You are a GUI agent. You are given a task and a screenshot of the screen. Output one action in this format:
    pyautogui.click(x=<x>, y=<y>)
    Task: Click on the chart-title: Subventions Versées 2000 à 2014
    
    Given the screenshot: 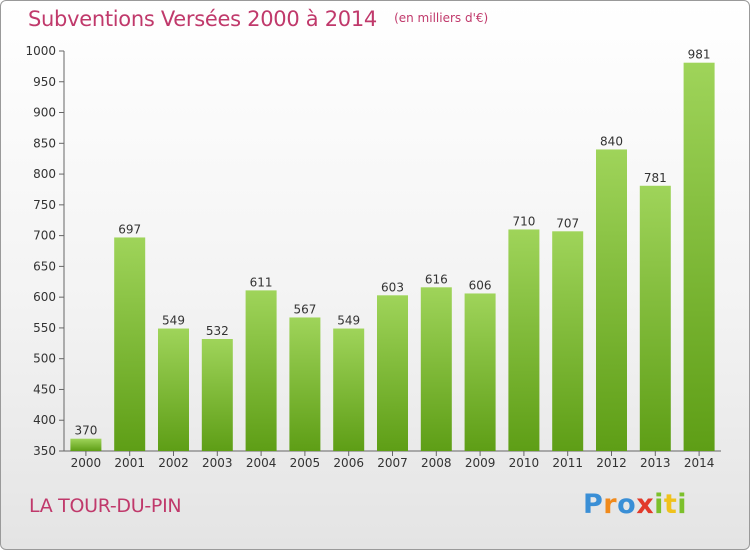 What is the action you would take?
    pyautogui.click(x=202, y=19)
    